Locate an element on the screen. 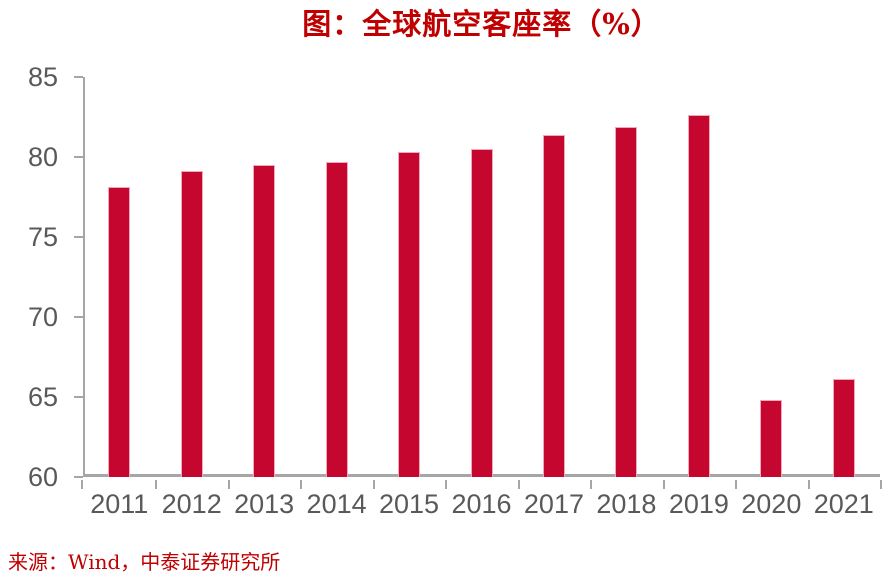 Image resolution: width=887 pixels, height=581 pixels. y-tick-label-85: 85 is located at coordinates (42, 76).